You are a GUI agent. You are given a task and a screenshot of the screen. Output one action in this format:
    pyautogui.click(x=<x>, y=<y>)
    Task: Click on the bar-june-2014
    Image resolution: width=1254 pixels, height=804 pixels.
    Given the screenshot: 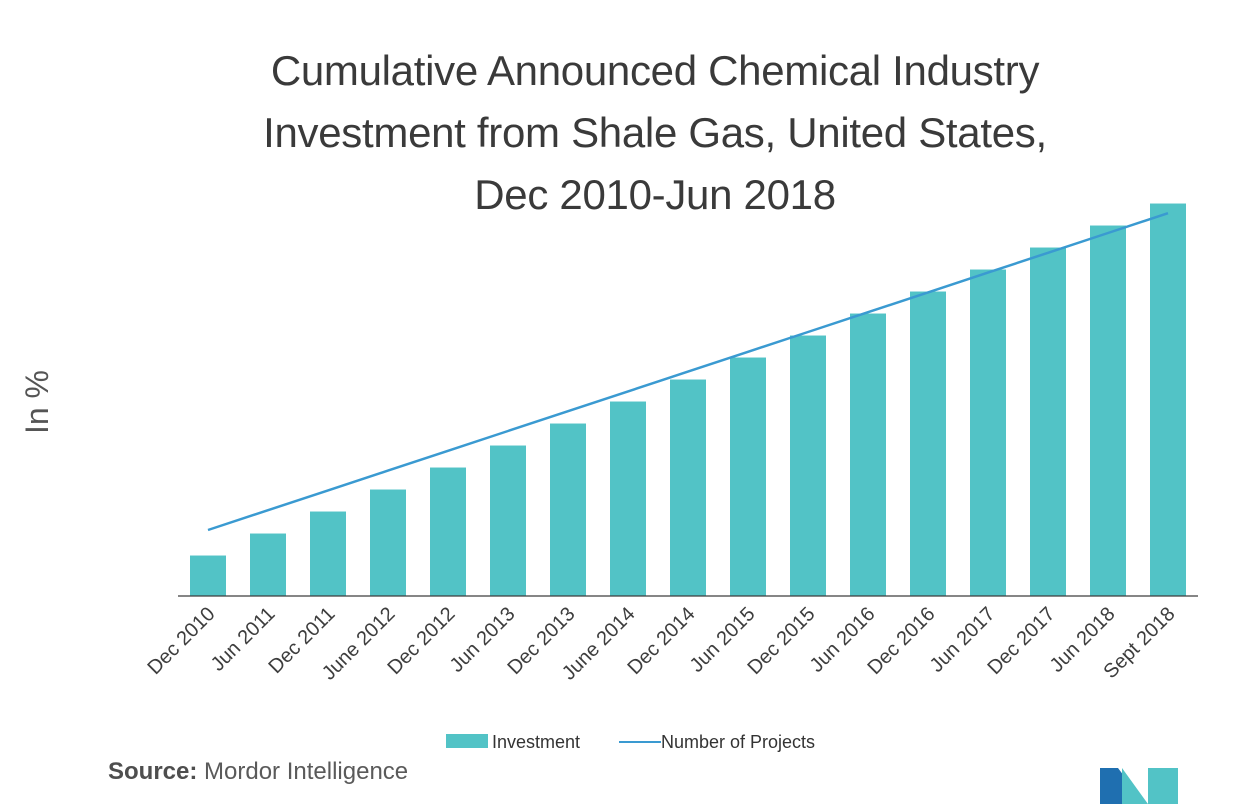 What is the action you would take?
    pyautogui.click(x=628, y=498)
    